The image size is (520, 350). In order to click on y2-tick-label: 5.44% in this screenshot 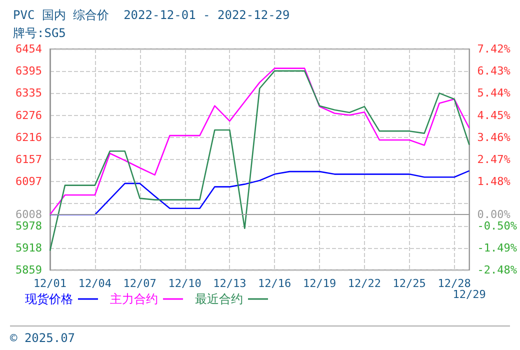, I will do `click(494, 93)`.